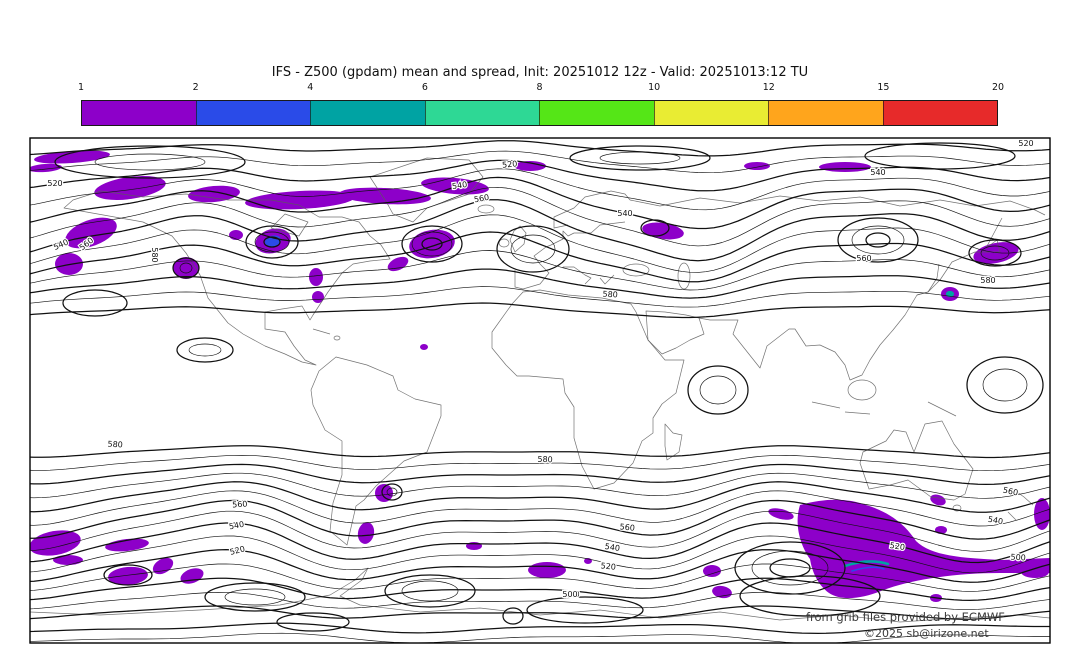 The width and height of the screenshot is (1080, 658). Describe the element at coordinates (926, 633) in the screenshot. I see `attribution-copyright: ©2025 sb@irizone.net` at that location.